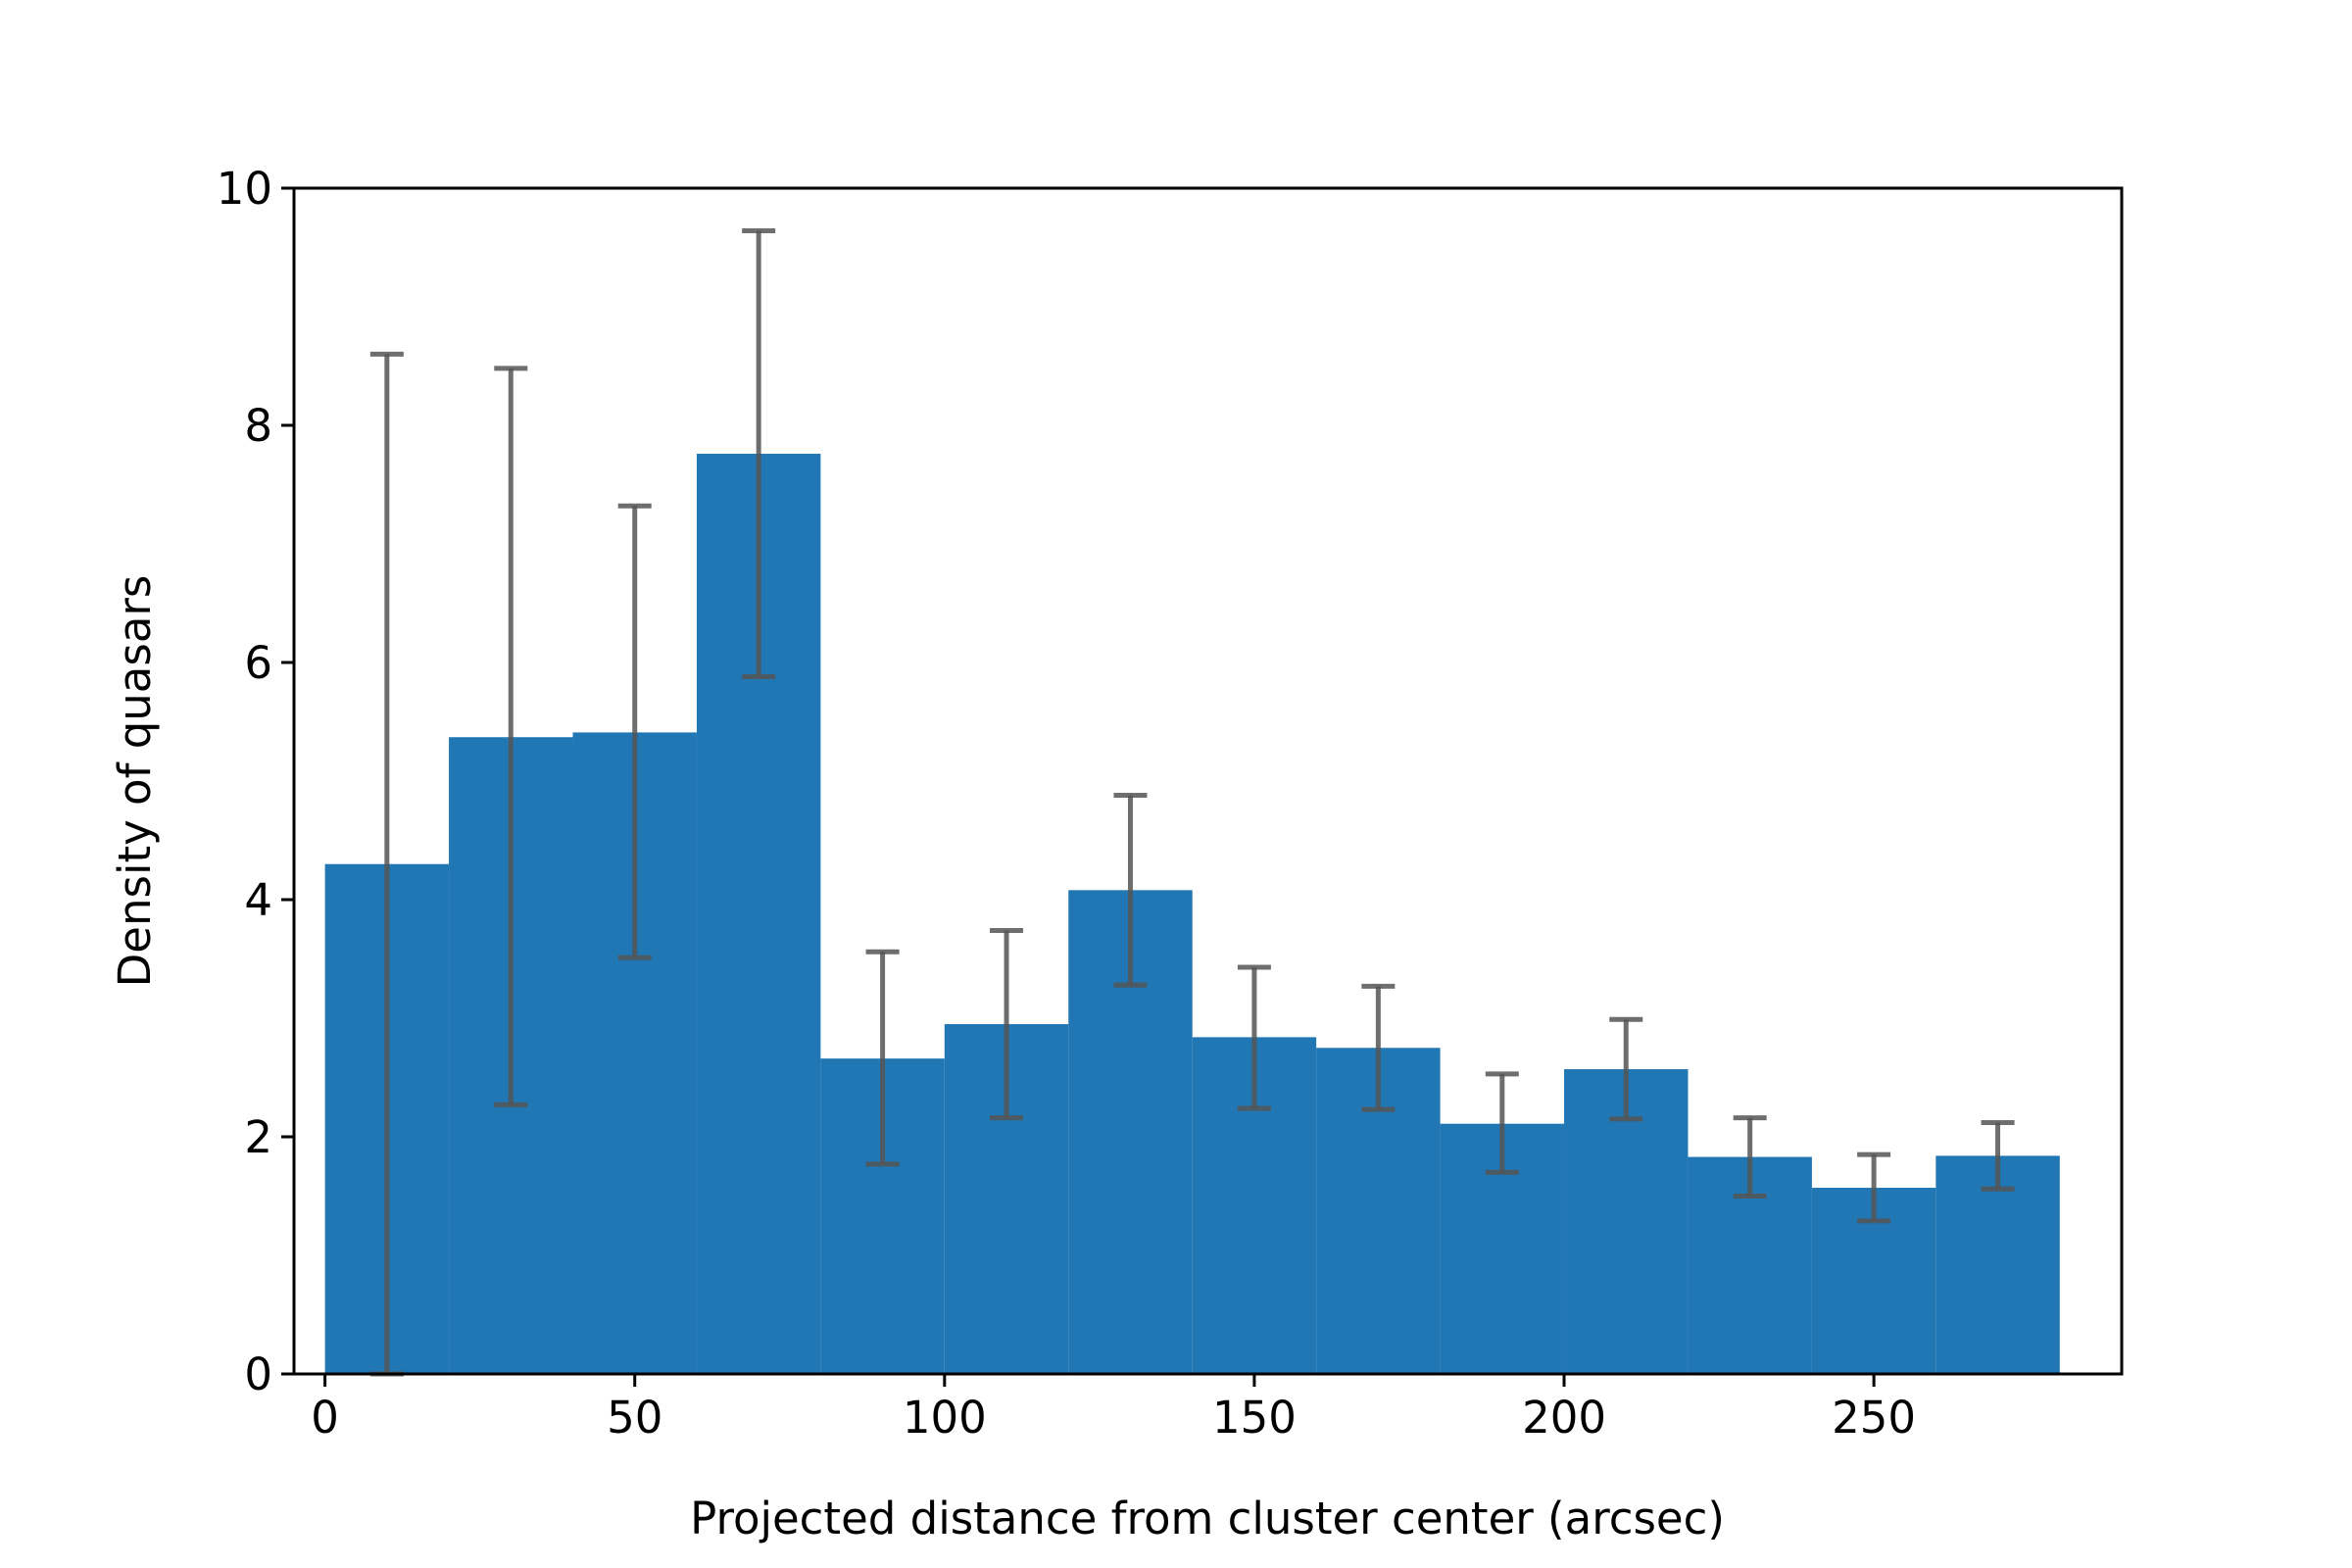 This screenshot has height=1568, width=2352. What do you see at coordinates (1254, 1418) in the screenshot?
I see `x-tick-label: 150` at bounding box center [1254, 1418].